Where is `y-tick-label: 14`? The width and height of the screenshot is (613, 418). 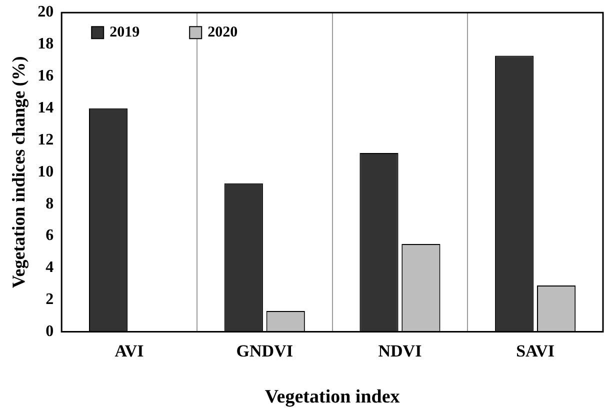
y-tick-label: 14 is located at coordinates (46, 108).